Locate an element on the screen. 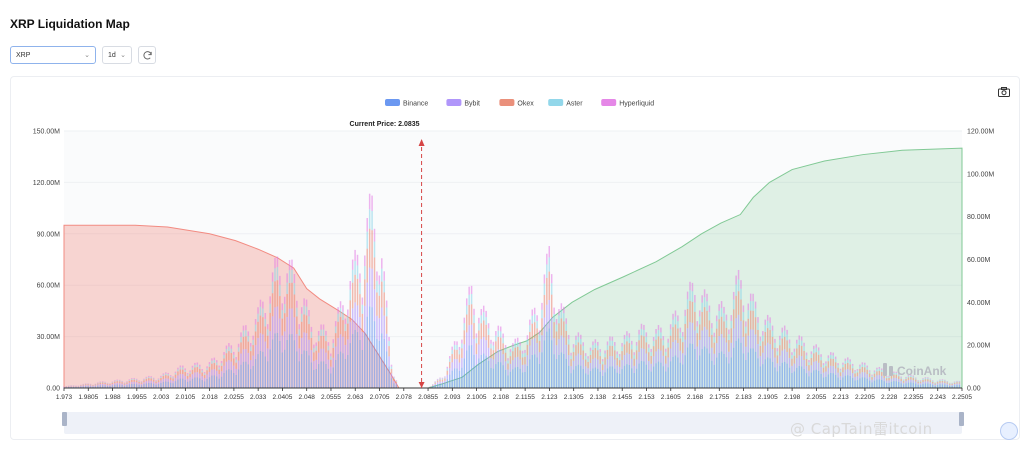  current-price-label: Current Price: 2.0835 is located at coordinates (385, 124).